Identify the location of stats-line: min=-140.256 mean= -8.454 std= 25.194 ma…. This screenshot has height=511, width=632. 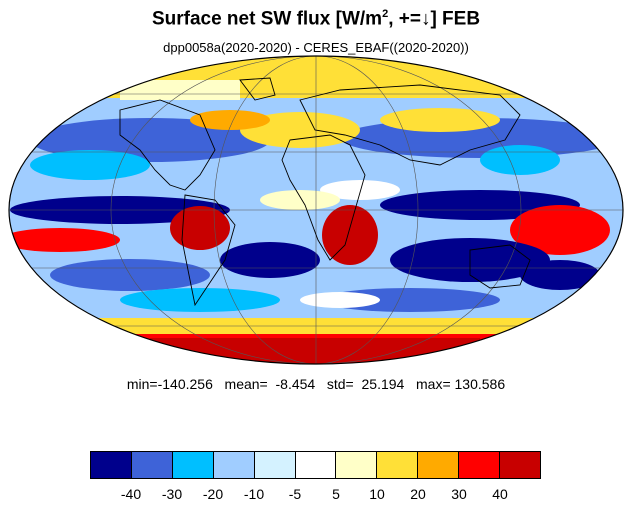
(316, 384).